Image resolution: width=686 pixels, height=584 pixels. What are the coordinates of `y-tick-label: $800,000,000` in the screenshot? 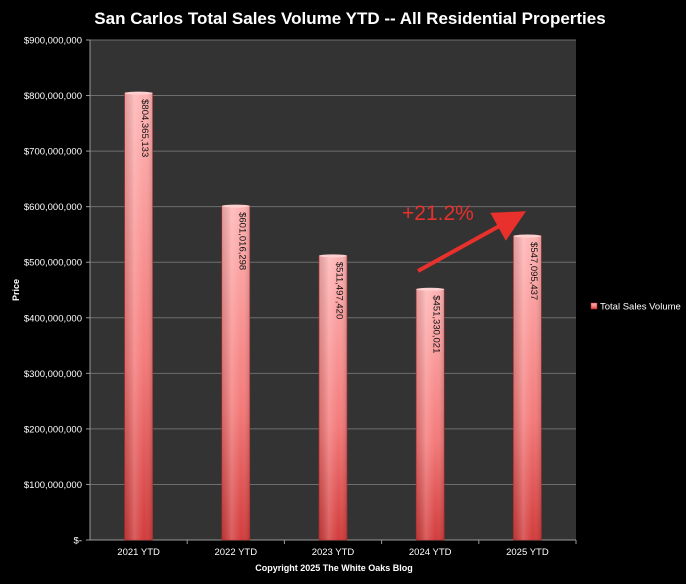 It's located at (53, 96).